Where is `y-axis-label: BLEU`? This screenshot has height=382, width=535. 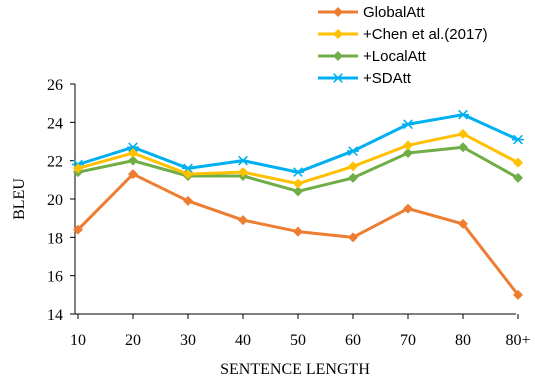 y-axis-label: BLEU is located at coordinates (19, 199).